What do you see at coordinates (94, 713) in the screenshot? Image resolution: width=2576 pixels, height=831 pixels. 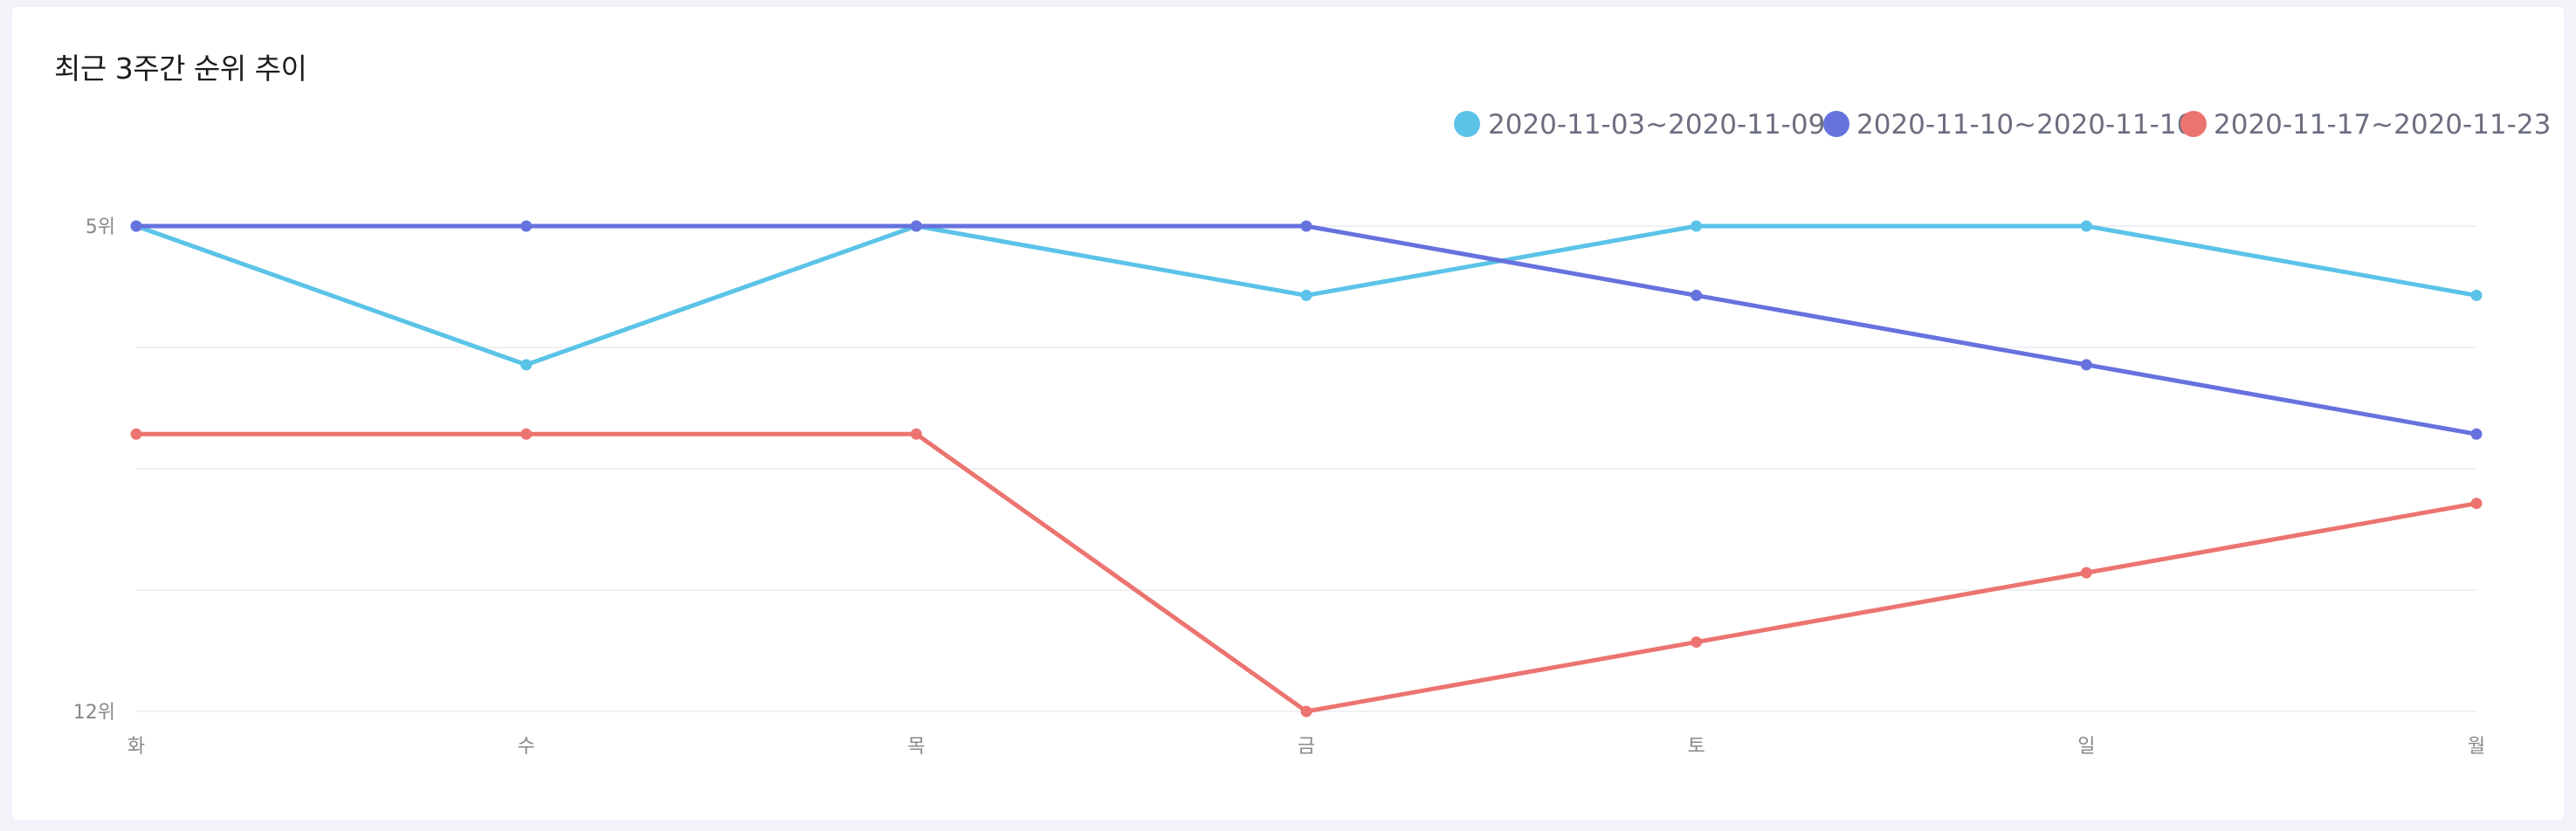 I see `y-tick-label: 12위` at bounding box center [94, 713].